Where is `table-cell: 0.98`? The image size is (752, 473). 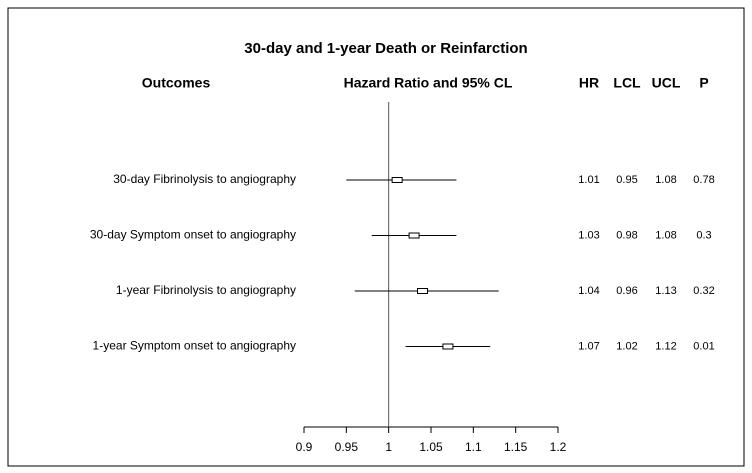
table-cell: 0.98 is located at coordinates (626, 235).